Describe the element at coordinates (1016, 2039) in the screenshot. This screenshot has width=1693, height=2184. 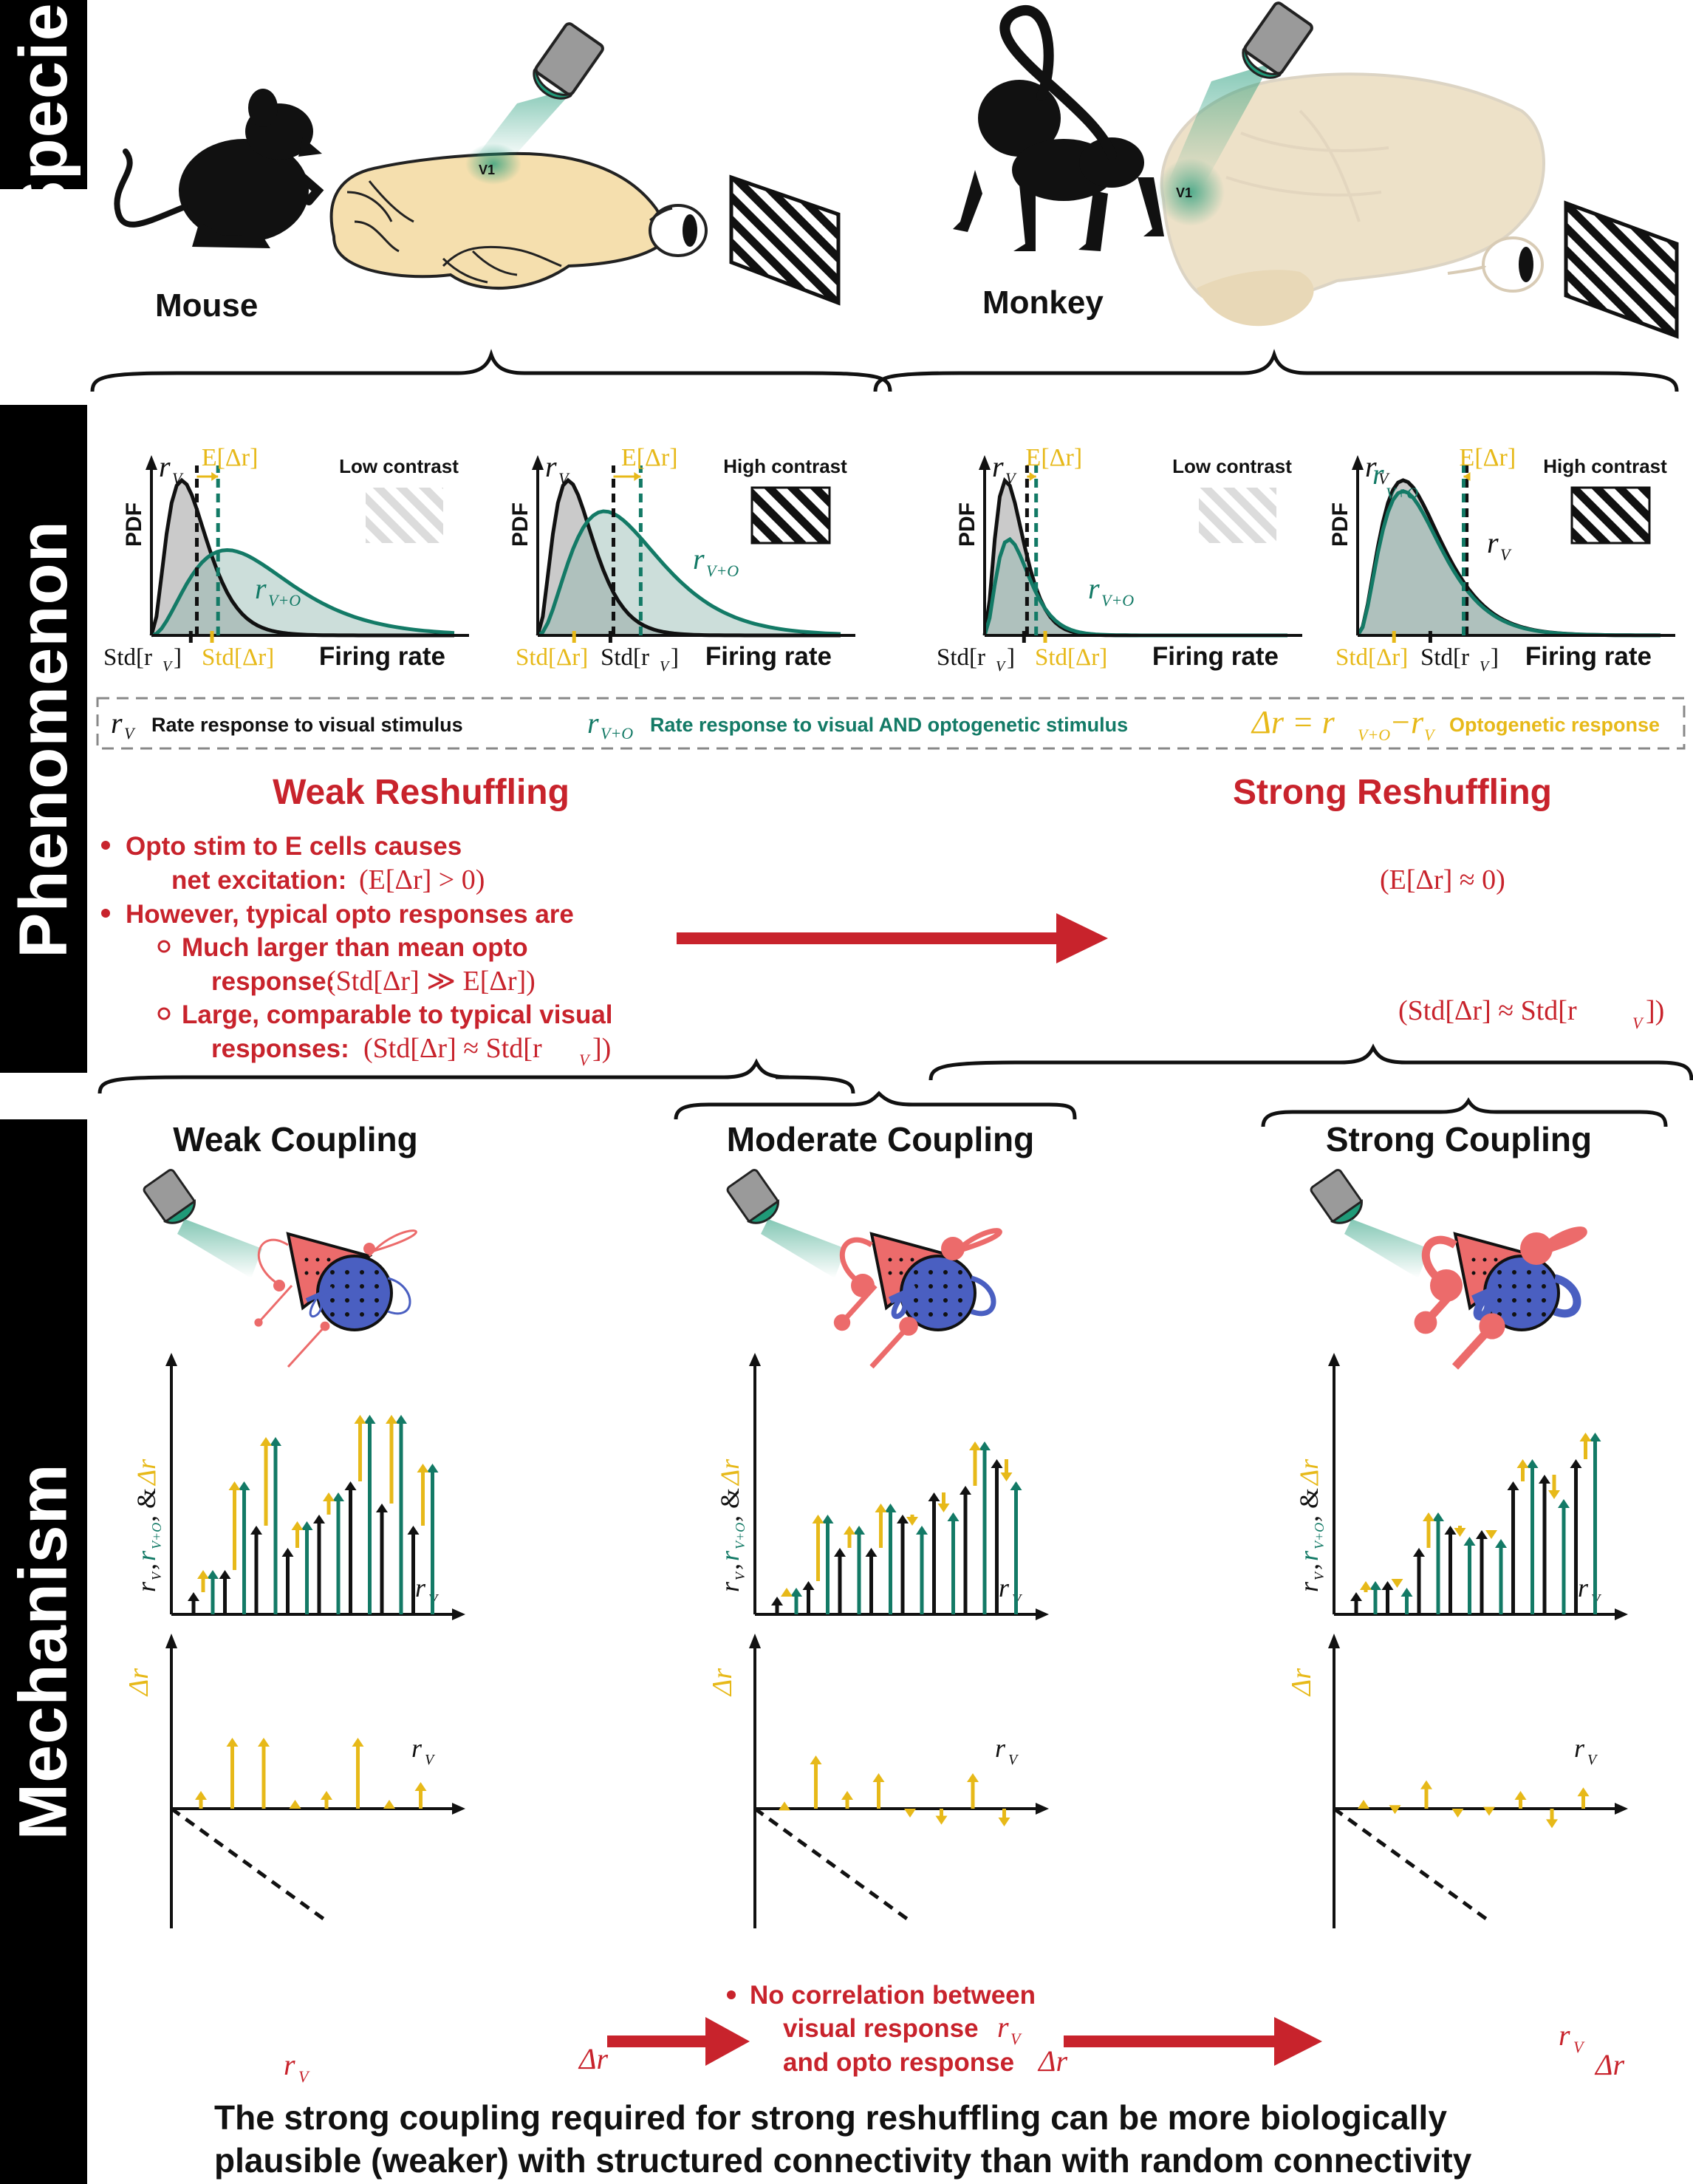
I see `svg-text: V` at that location.